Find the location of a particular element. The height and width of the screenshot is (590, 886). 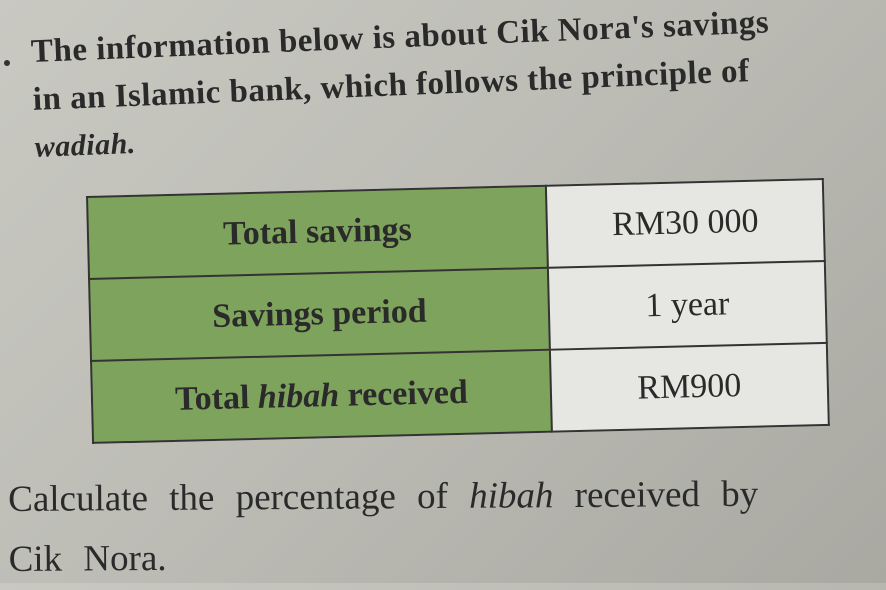

row-value: 1 year is located at coordinates (687, 305).